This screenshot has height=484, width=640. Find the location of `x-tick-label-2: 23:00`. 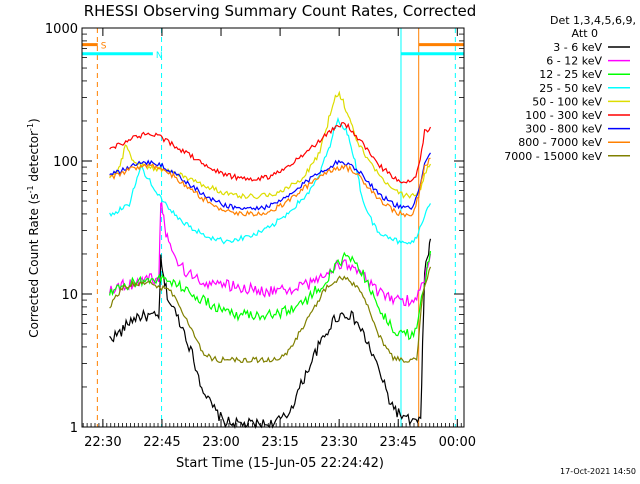

x-tick-label-2: 23:00 is located at coordinates (220, 442).